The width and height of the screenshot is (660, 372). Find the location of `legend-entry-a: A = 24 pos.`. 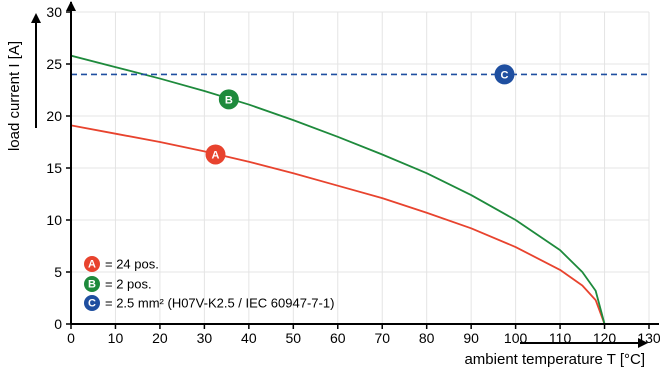

legend-entry-a: A = 24 pos. is located at coordinates (121, 264).